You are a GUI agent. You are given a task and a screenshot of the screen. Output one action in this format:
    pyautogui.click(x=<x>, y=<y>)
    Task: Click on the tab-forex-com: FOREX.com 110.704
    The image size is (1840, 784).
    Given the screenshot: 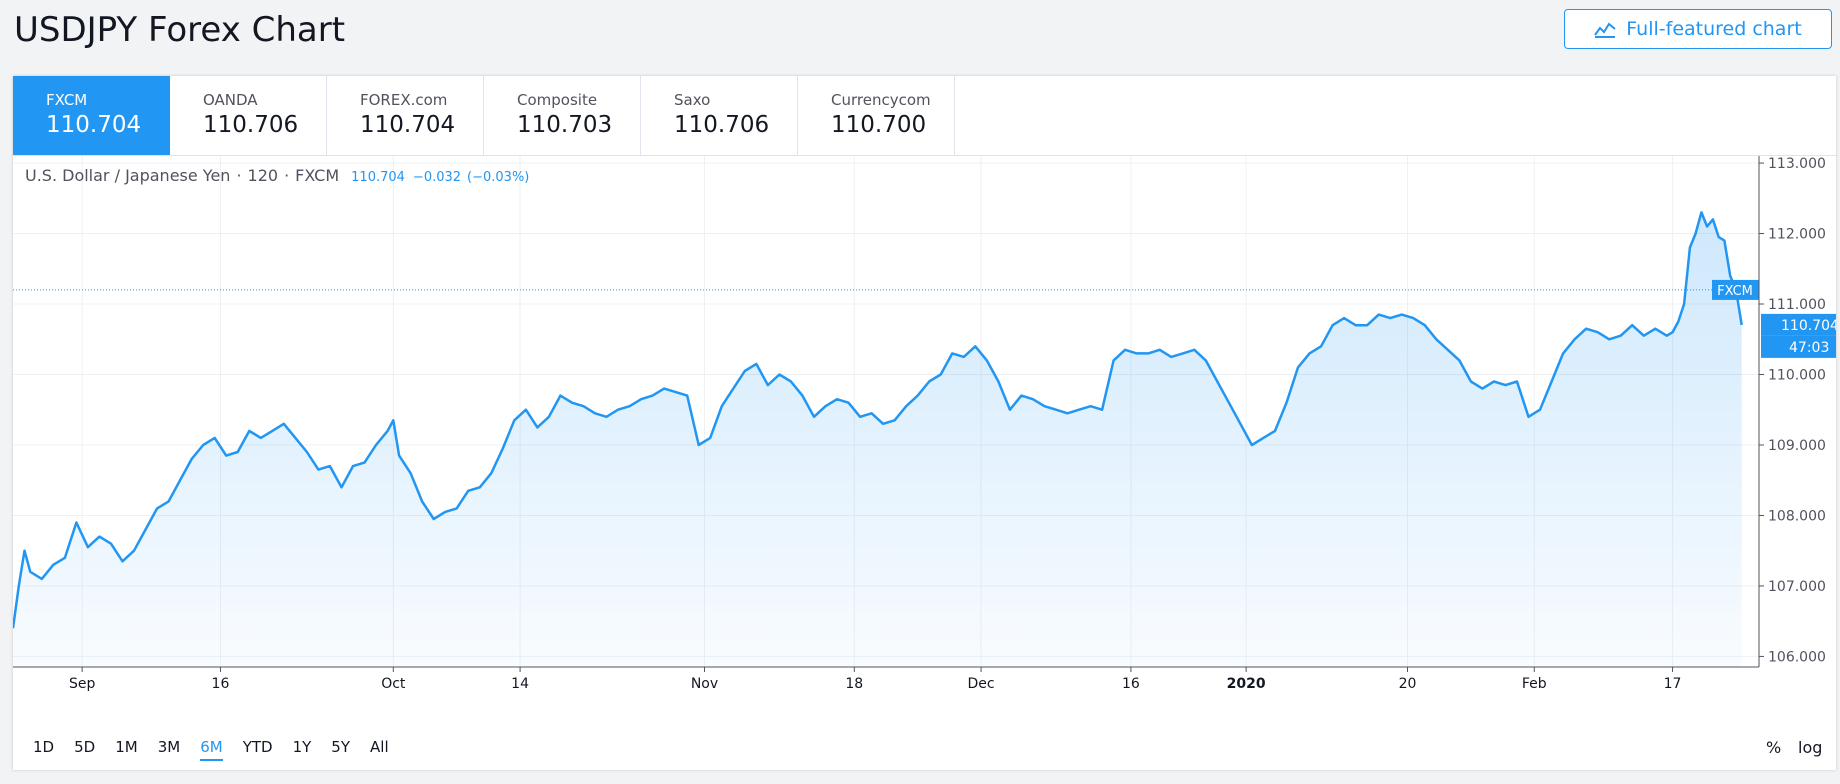 What is the action you would take?
    pyautogui.click(x=405, y=115)
    